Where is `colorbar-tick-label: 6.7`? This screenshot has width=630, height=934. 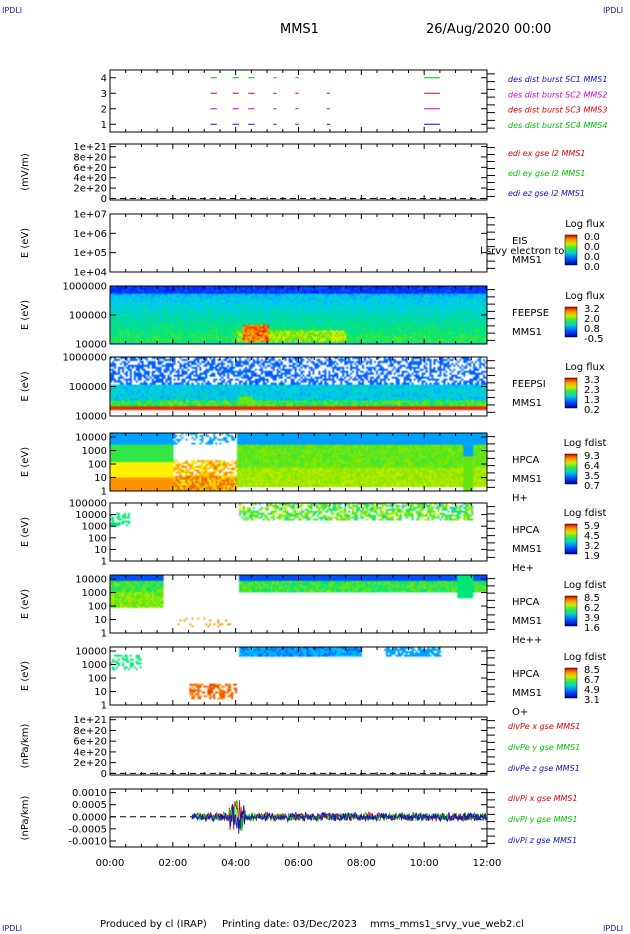
colorbar-tick-label: 6.7 is located at coordinates (592, 680).